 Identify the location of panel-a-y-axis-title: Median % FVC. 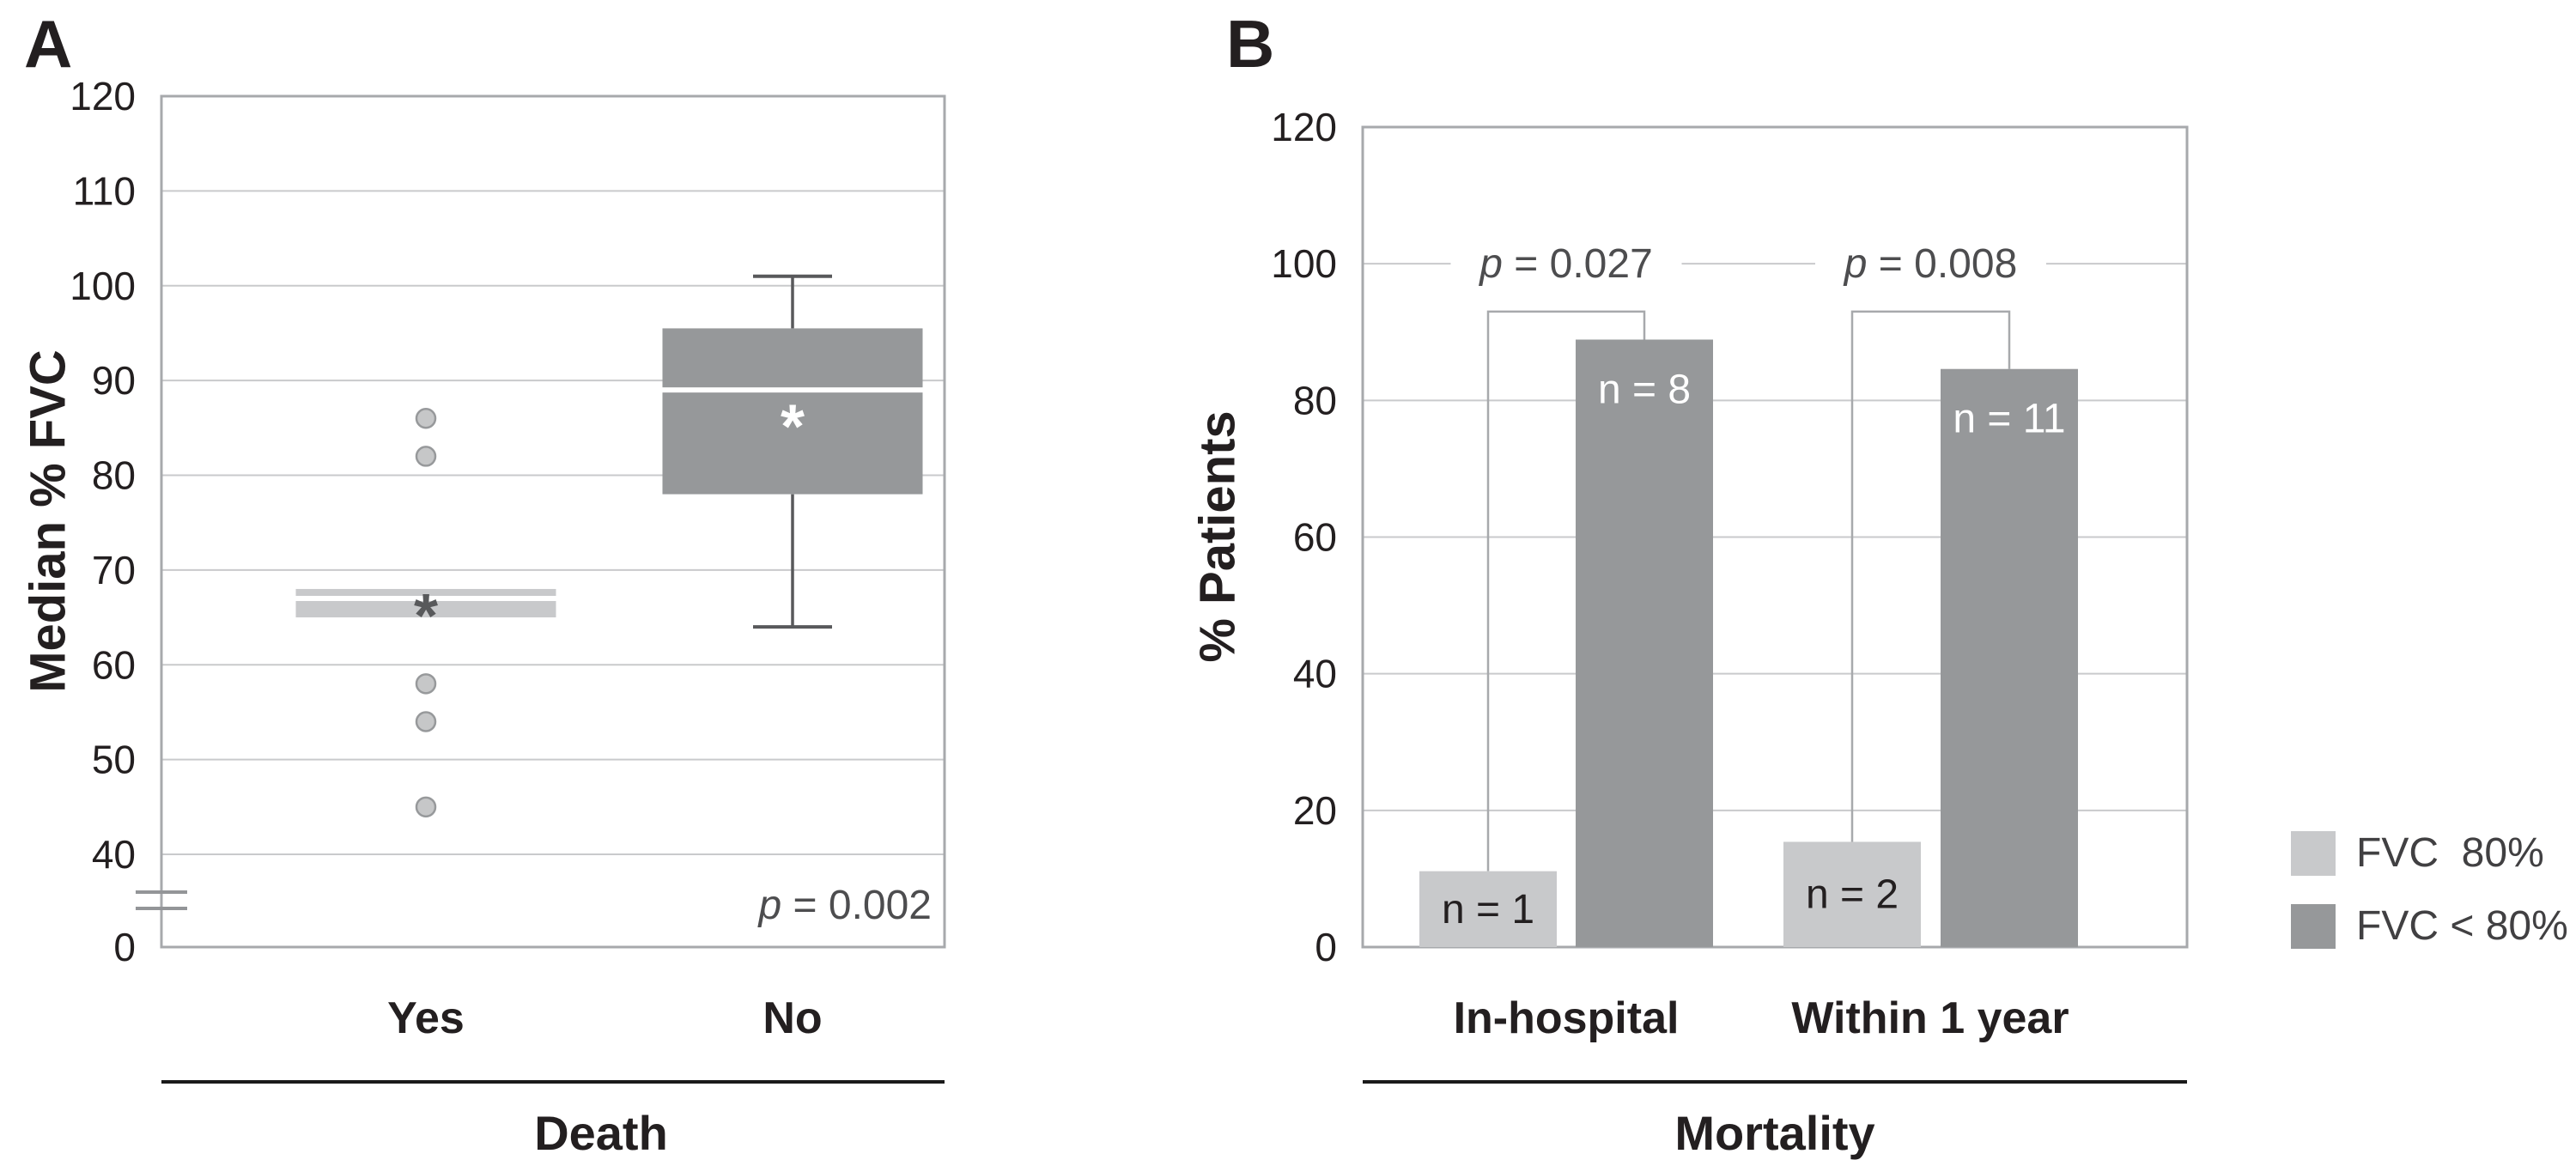
(48, 521).